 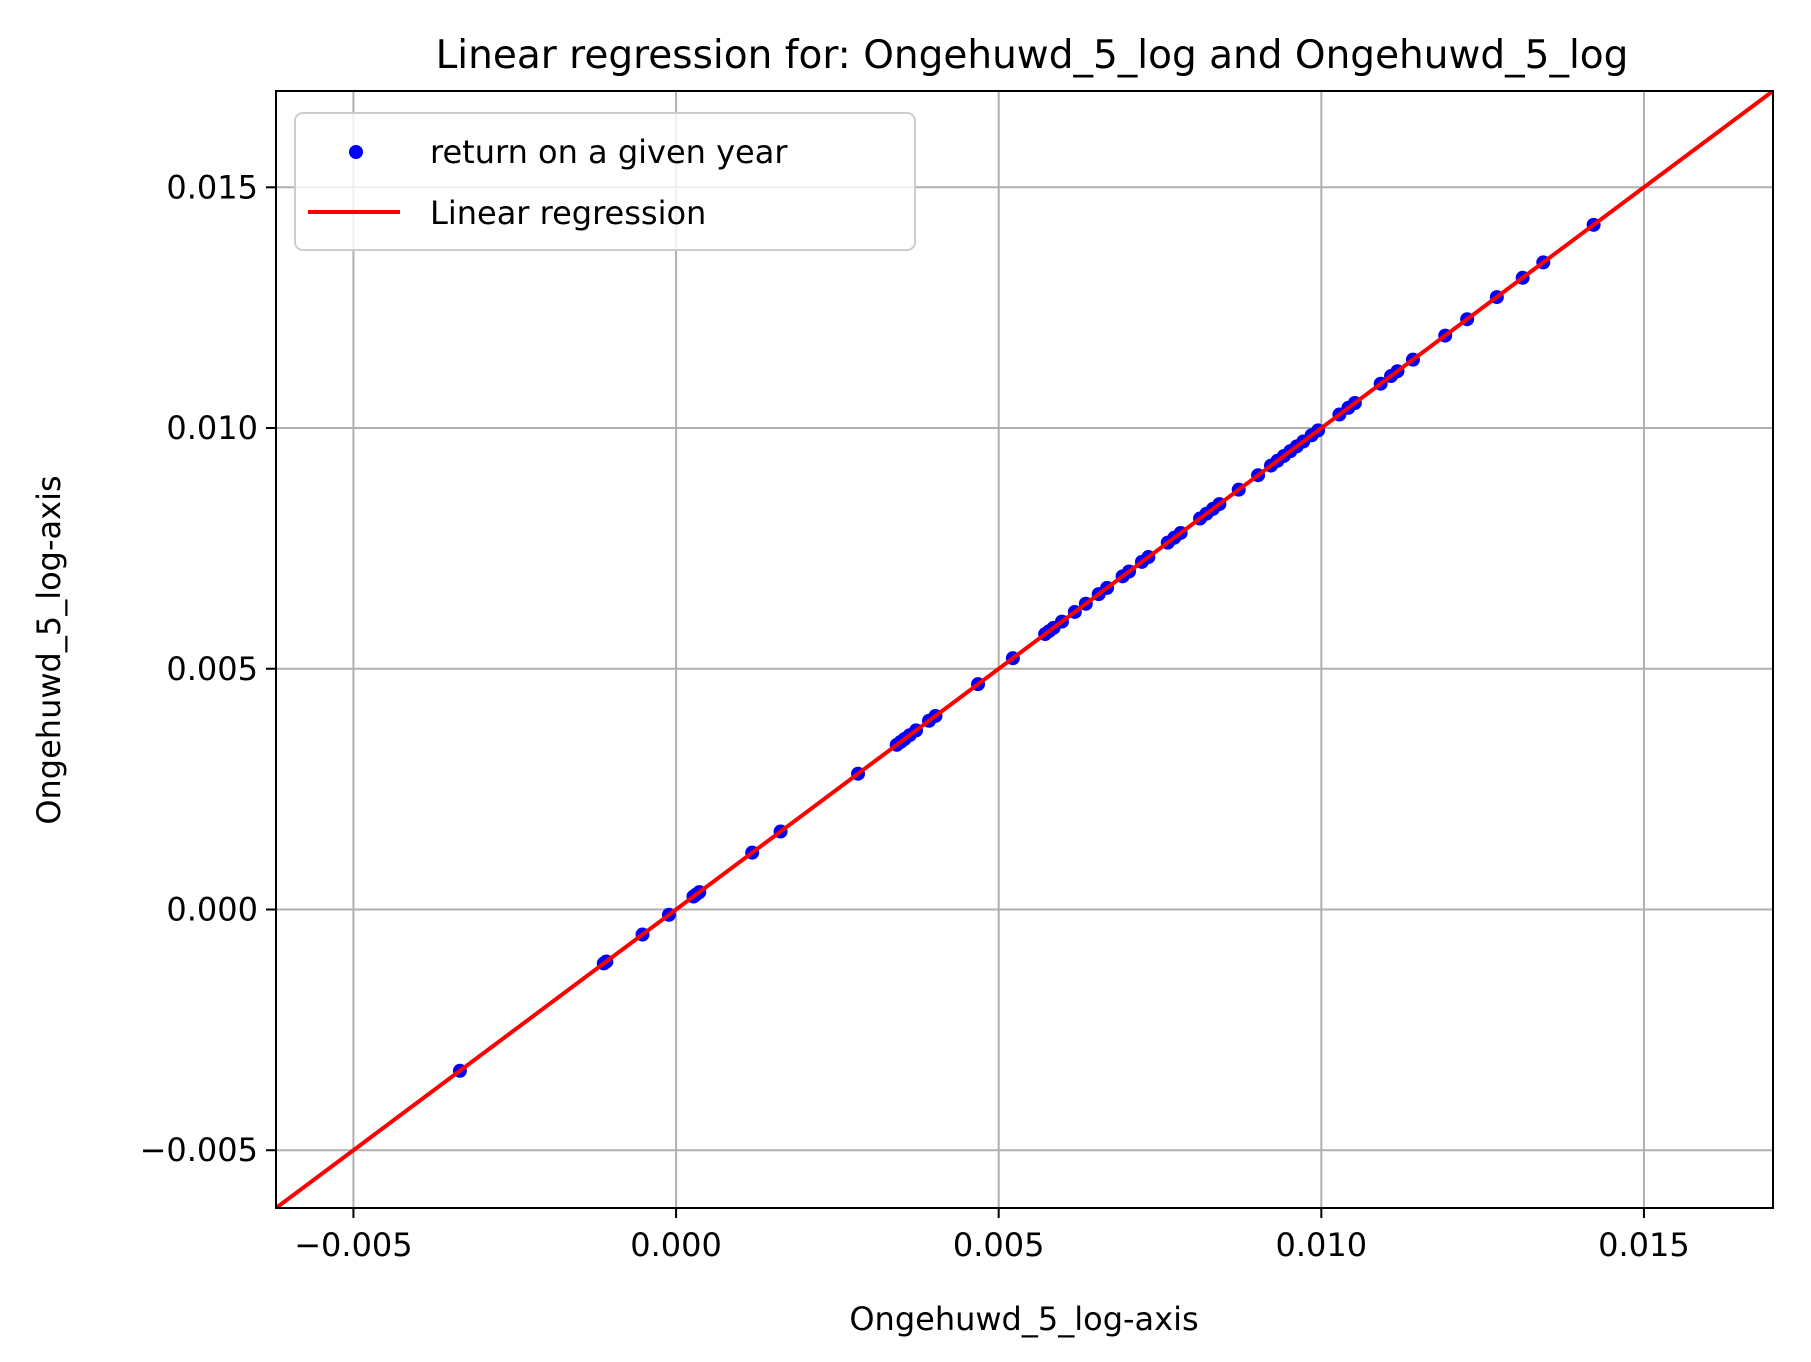 I want to click on x-tick-label: 0.000, so click(x=676, y=1245).